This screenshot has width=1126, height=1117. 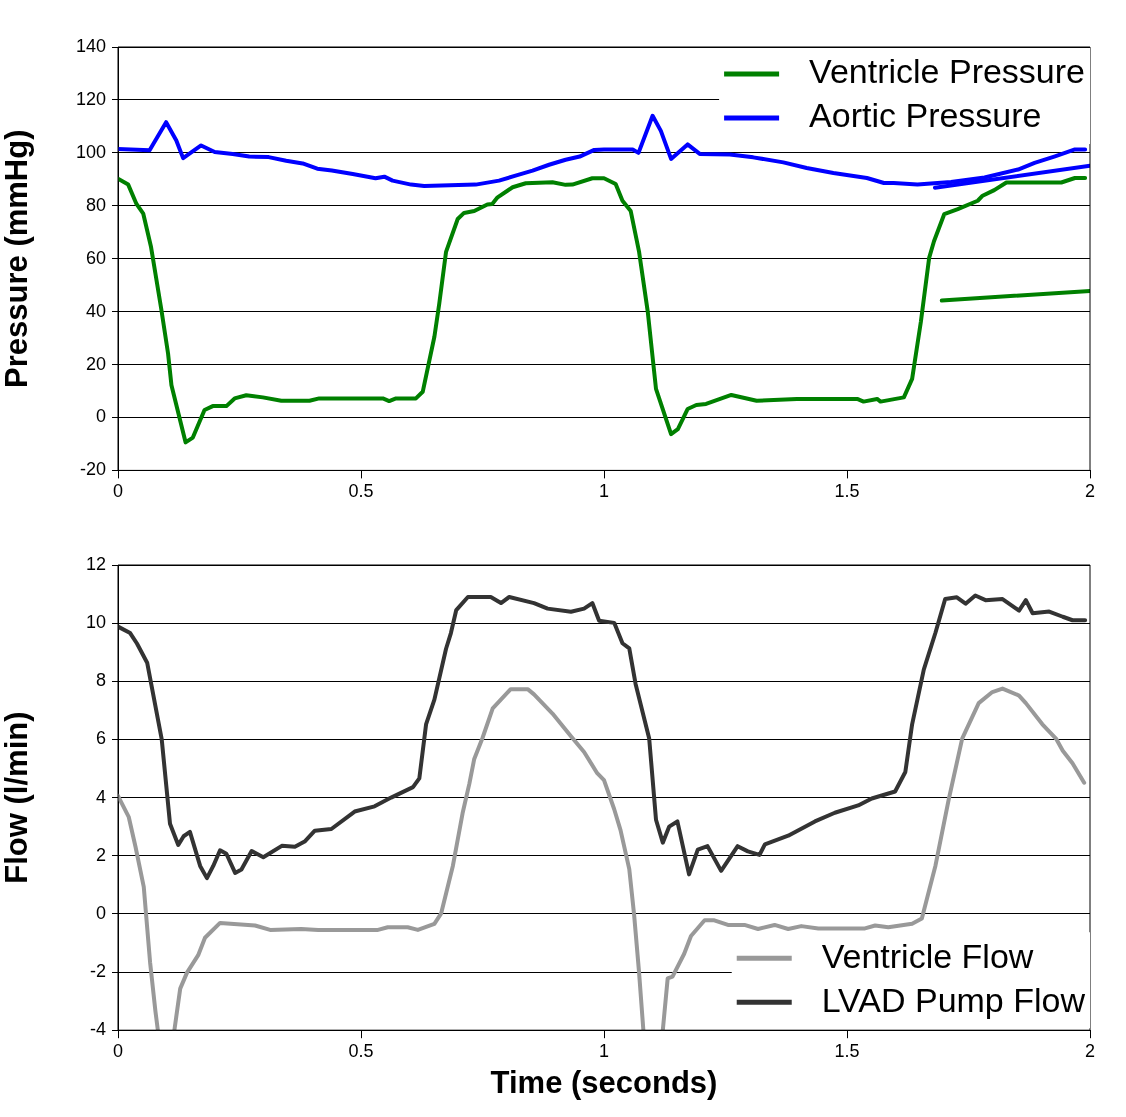 What do you see at coordinates (17, 258) in the screenshot?
I see `y-axis-title: Pressure (mmHg)` at bounding box center [17, 258].